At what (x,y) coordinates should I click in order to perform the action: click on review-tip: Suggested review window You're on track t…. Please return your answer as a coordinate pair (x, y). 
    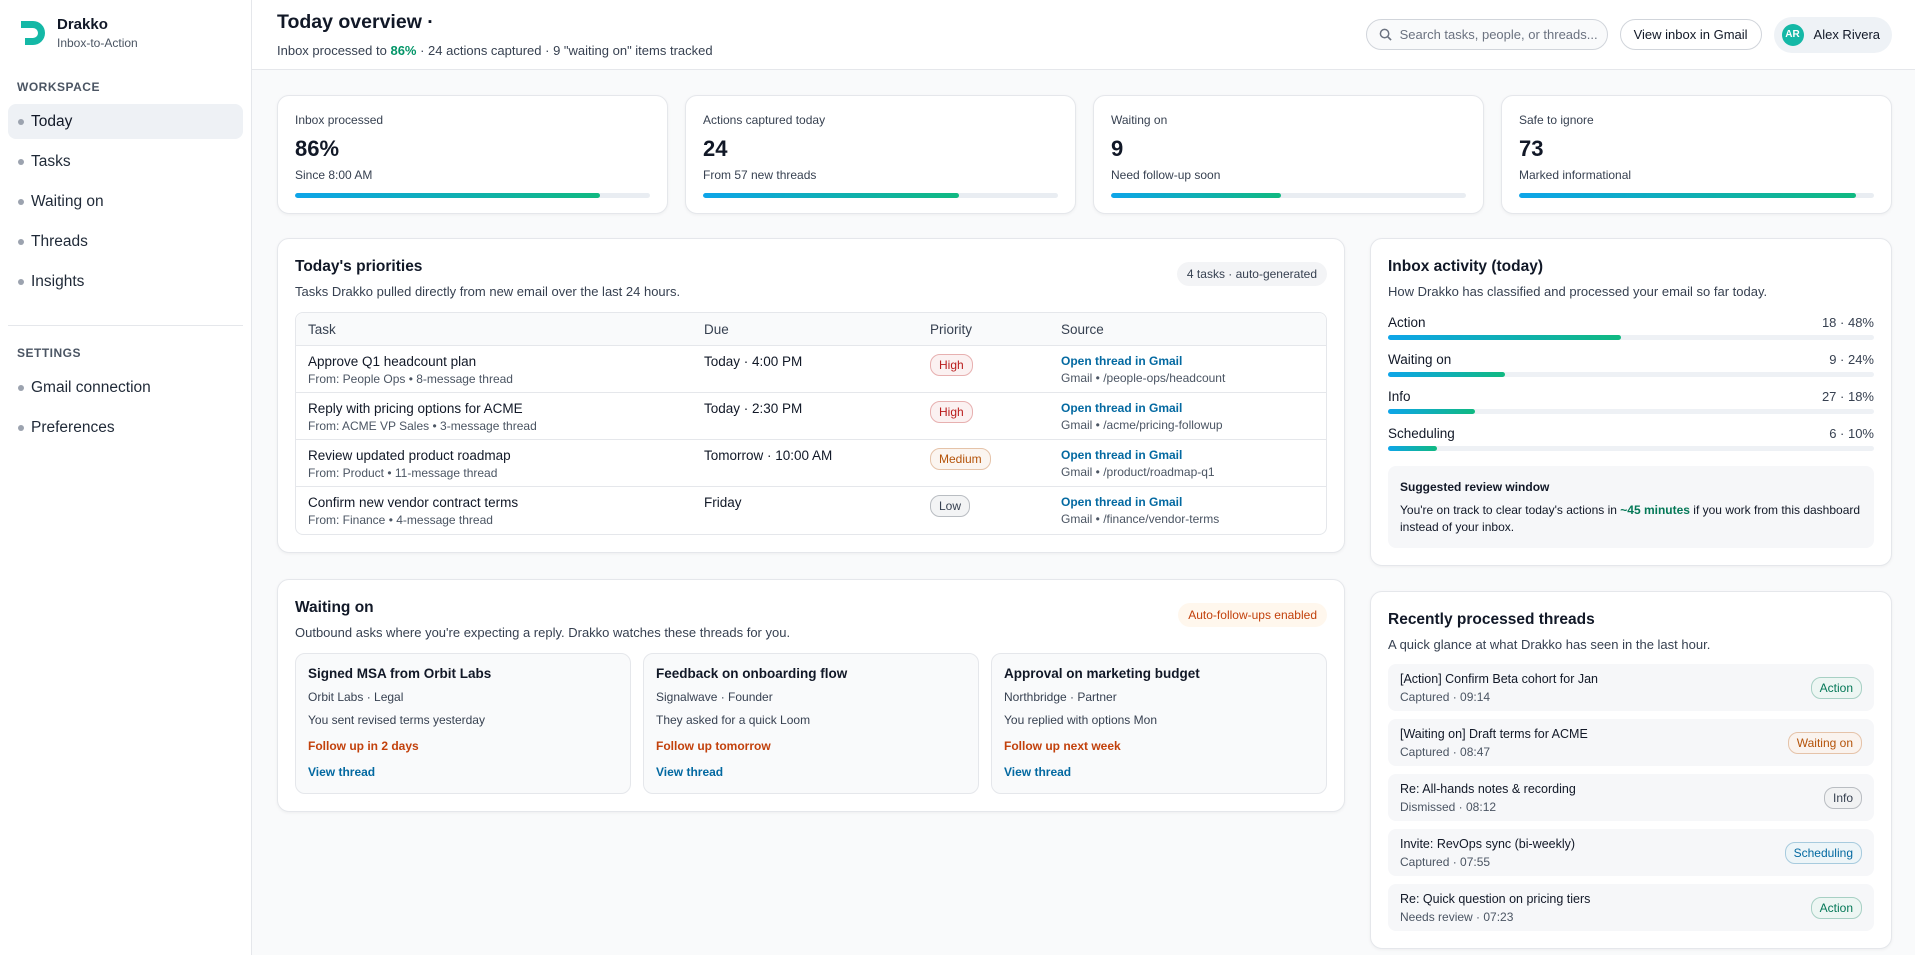
    Looking at the image, I should click on (1631, 507).